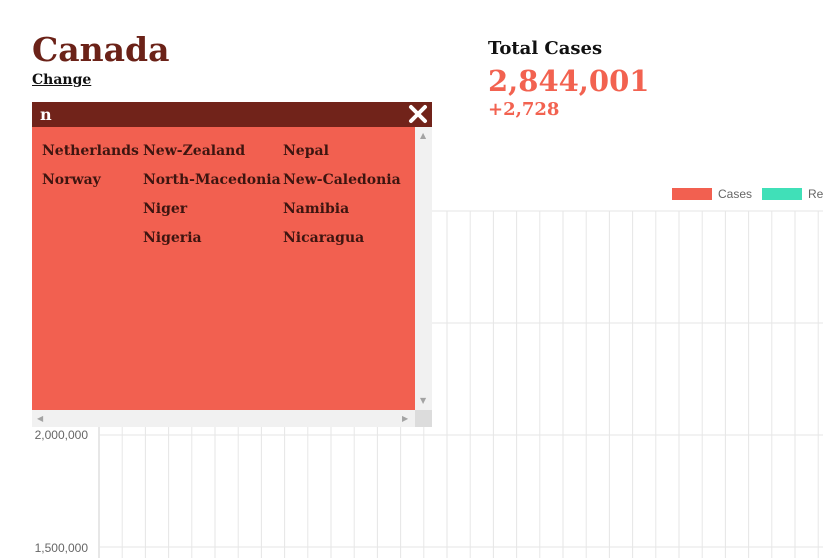  What do you see at coordinates (61, 435) in the screenshot?
I see `y-tick-label: 2,000,000` at bounding box center [61, 435].